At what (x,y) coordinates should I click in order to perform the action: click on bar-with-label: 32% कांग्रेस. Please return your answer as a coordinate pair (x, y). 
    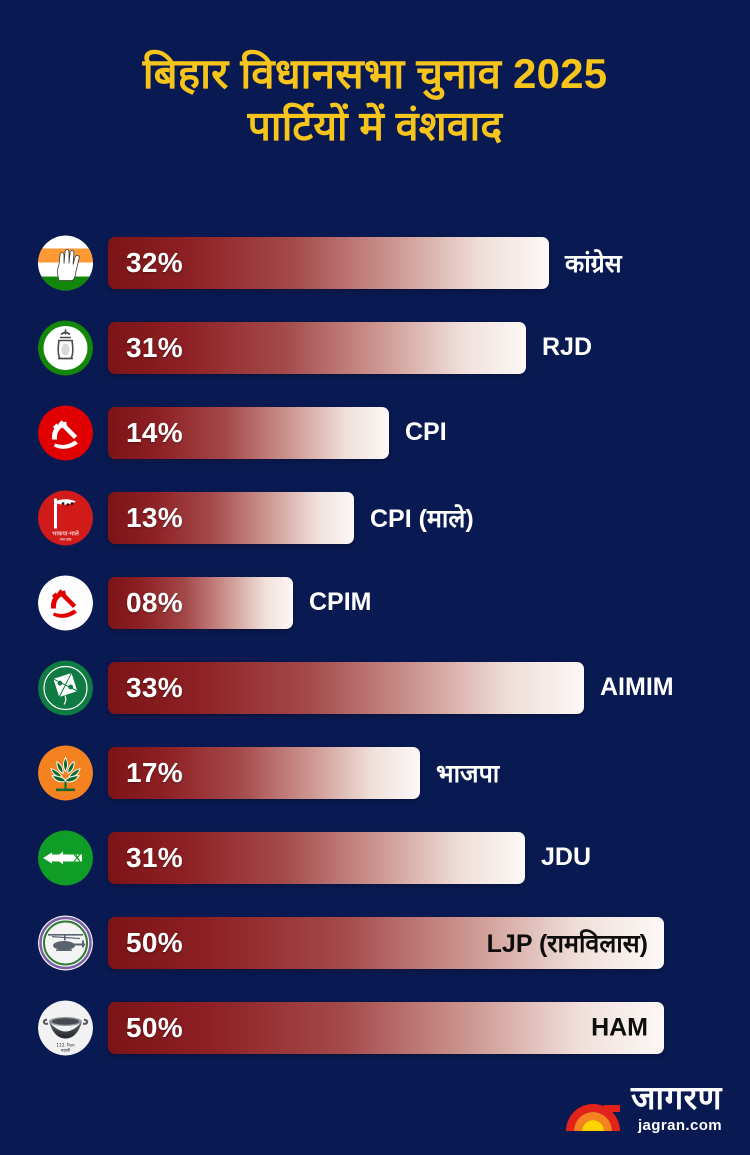
    Looking at the image, I should click on (365, 262).